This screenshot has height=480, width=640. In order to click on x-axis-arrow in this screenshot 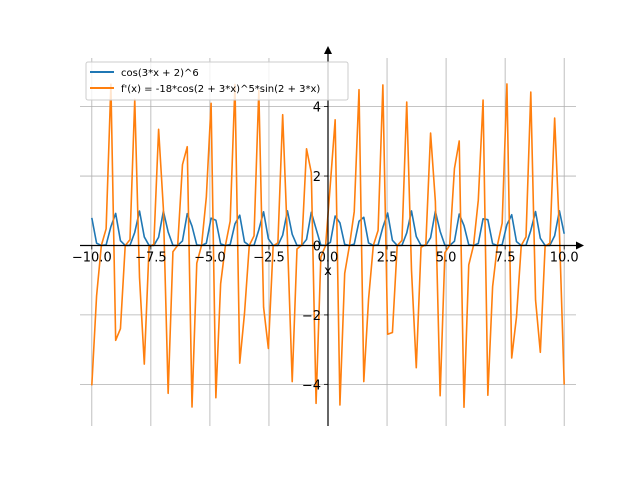, I will do `click(580, 245)`.